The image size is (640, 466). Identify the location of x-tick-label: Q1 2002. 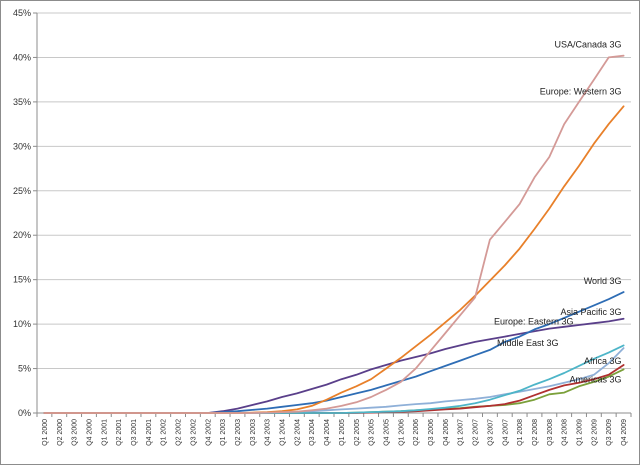
(164, 432).